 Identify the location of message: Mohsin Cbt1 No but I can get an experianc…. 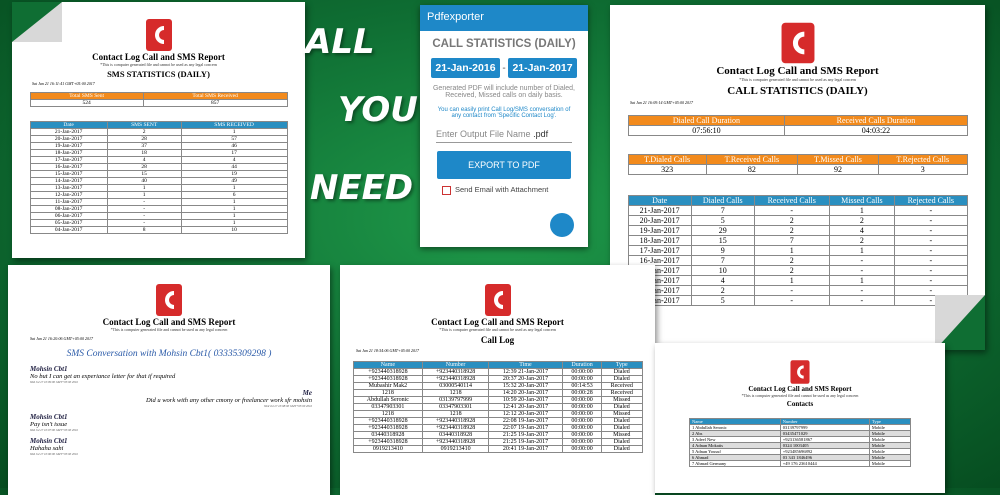
(169, 374).